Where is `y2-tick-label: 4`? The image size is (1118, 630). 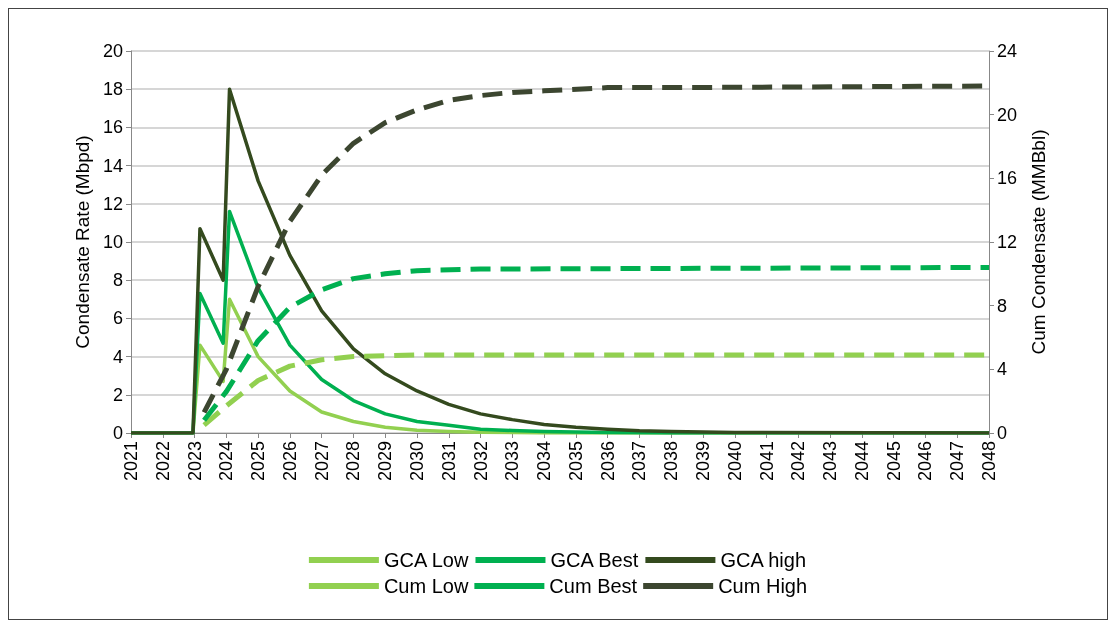 y2-tick-label: 4 is located at coordinates (1002, 369).